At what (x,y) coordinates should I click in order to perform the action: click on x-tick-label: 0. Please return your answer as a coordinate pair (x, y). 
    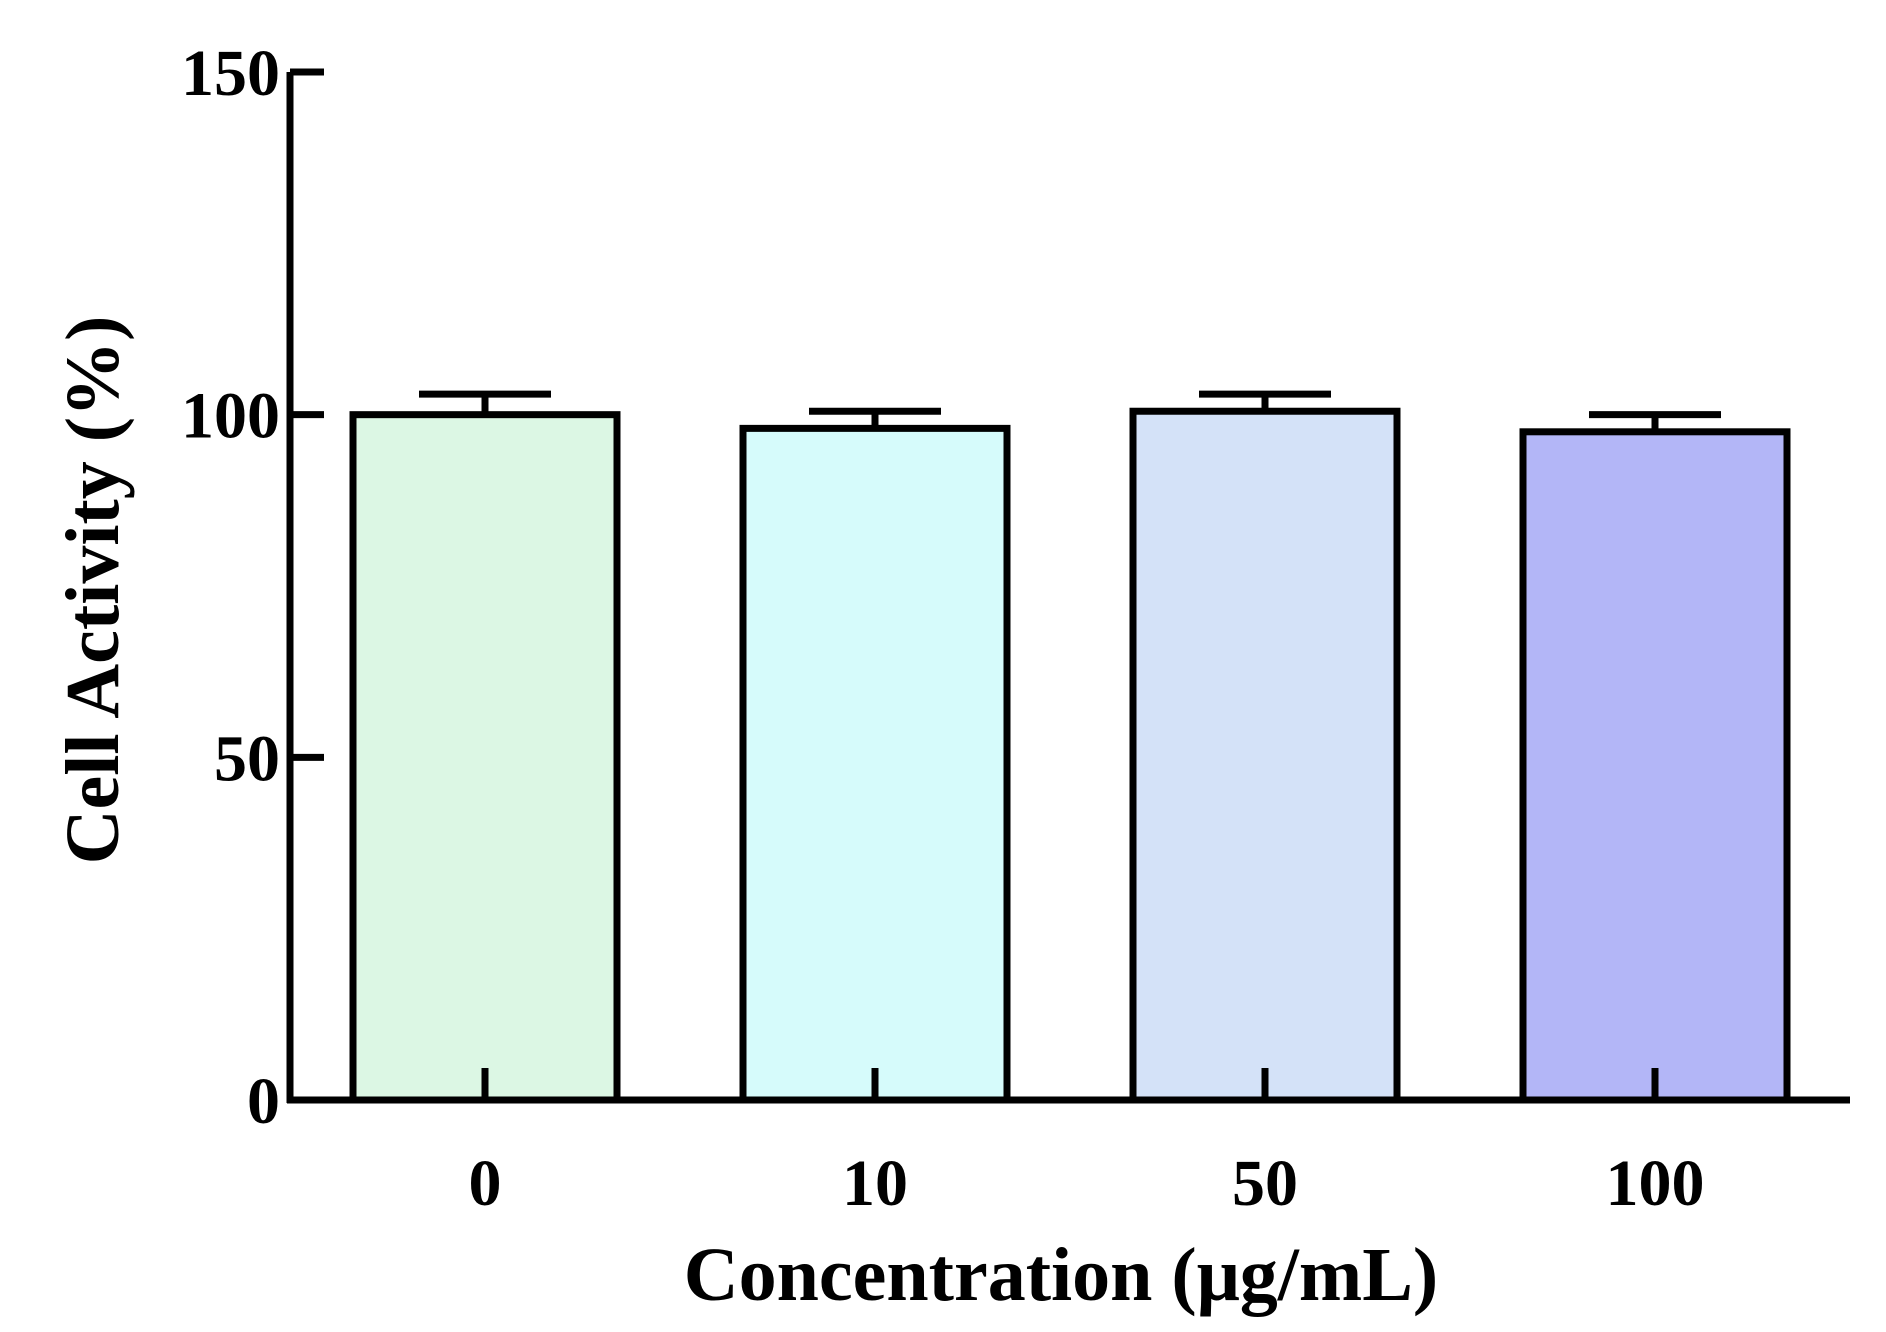
    Looking at the image, I should click on (485, 1183).